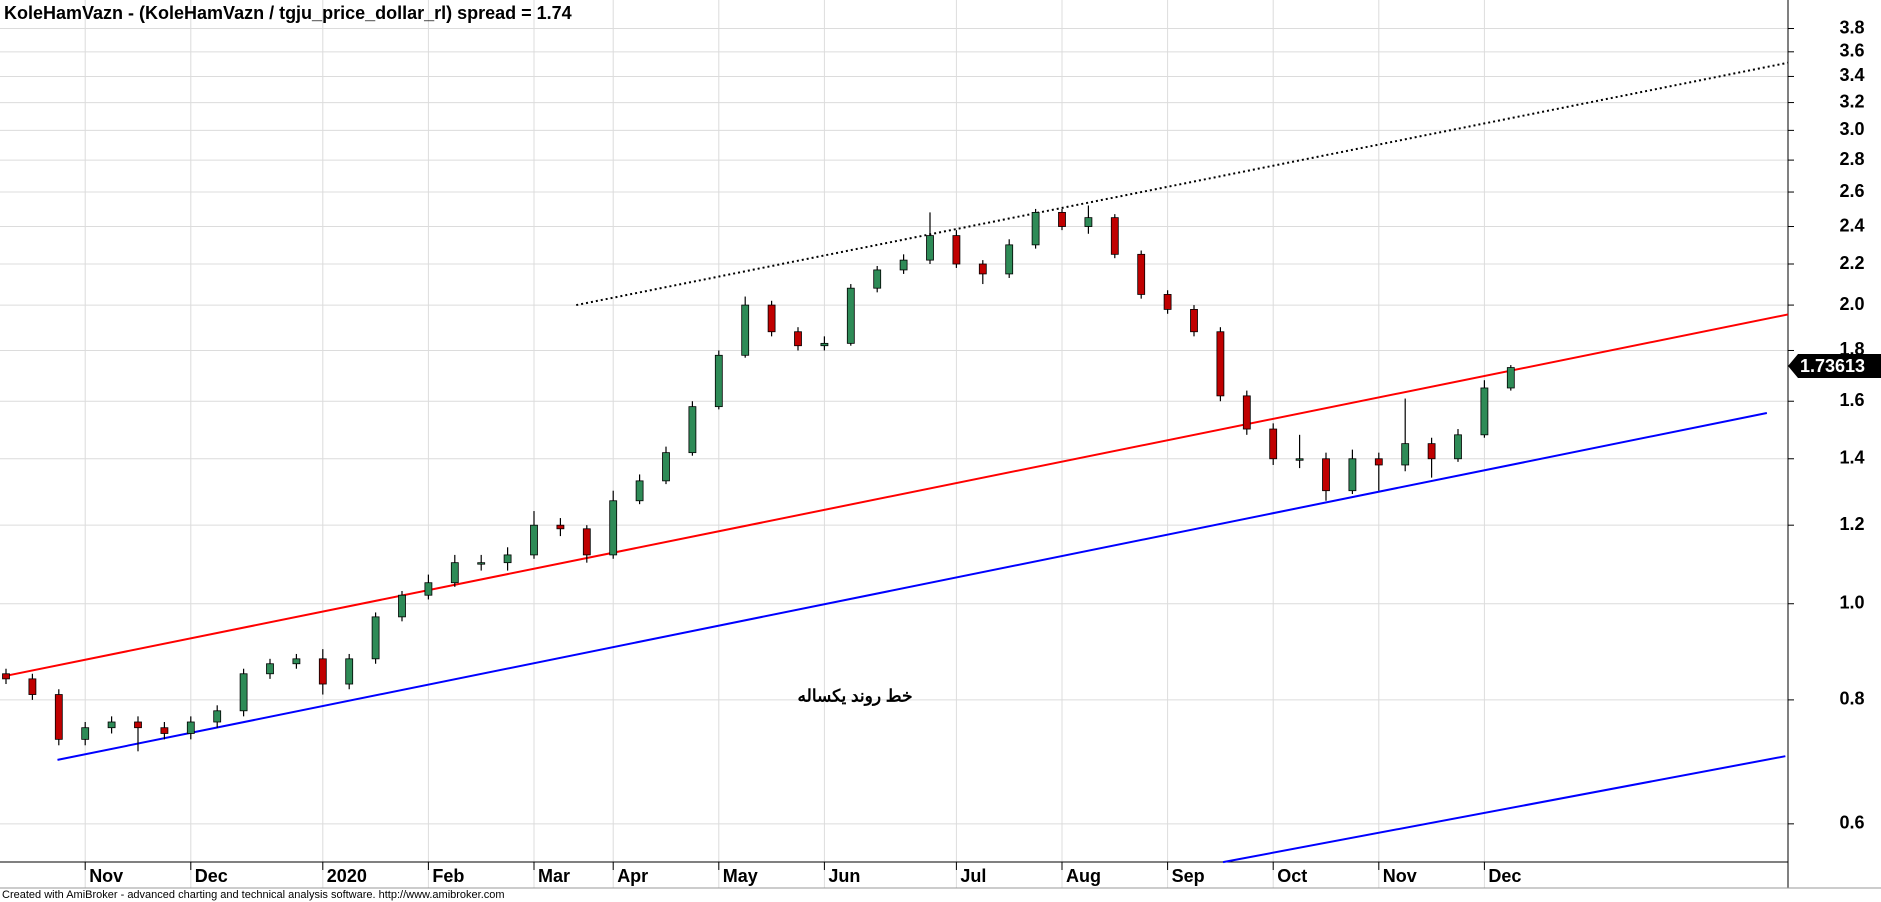 This screenshot has width=1881, height=902. What do you see at coordinates (1851, 699) in the screenshot?
I see `y-tick-label: 0.8` at bounding box center [1851, 699].